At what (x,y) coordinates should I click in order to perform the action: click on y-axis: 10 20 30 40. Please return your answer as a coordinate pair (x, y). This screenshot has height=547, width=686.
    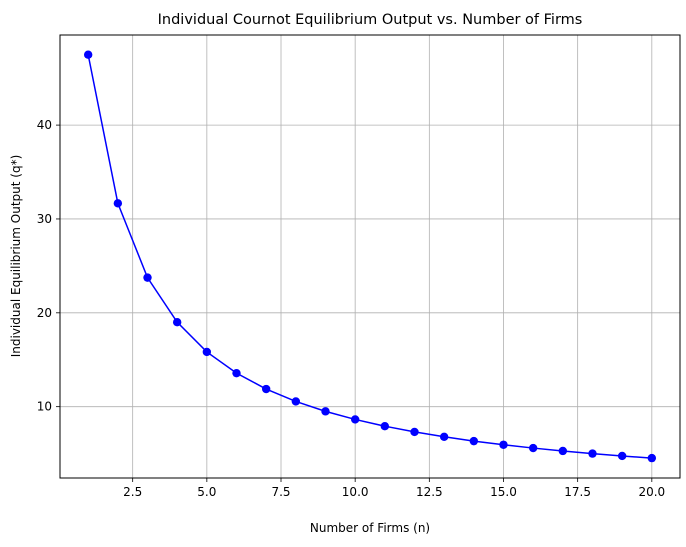
    Looking at the image, I should click on (48, 266).